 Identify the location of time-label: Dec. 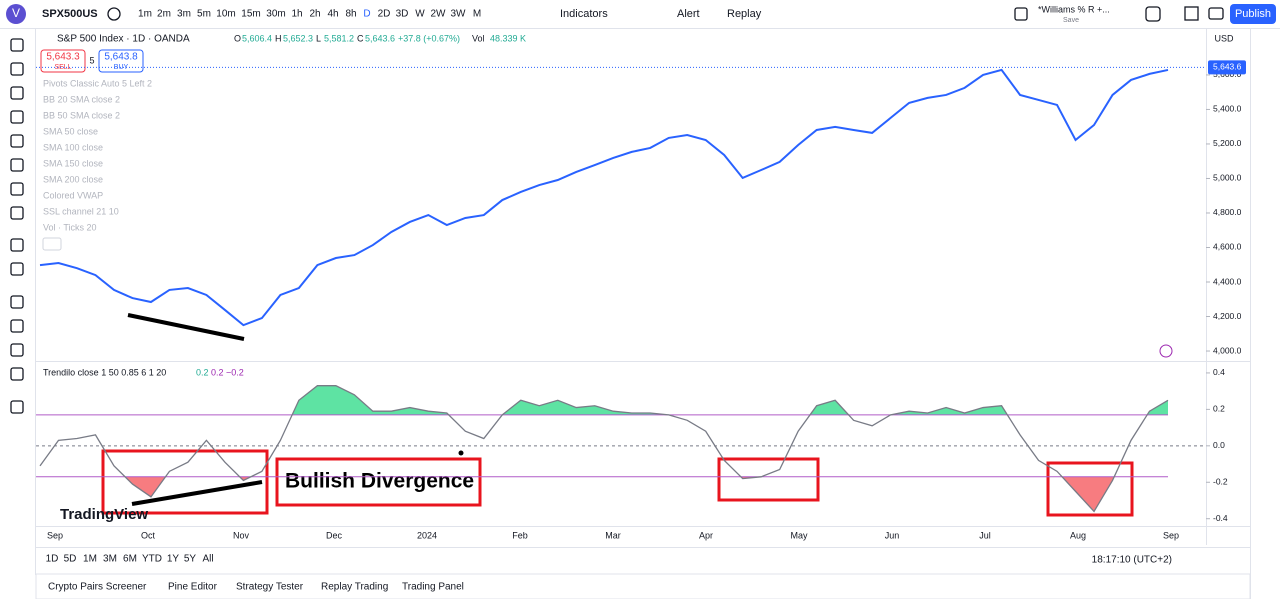
(334, 535).